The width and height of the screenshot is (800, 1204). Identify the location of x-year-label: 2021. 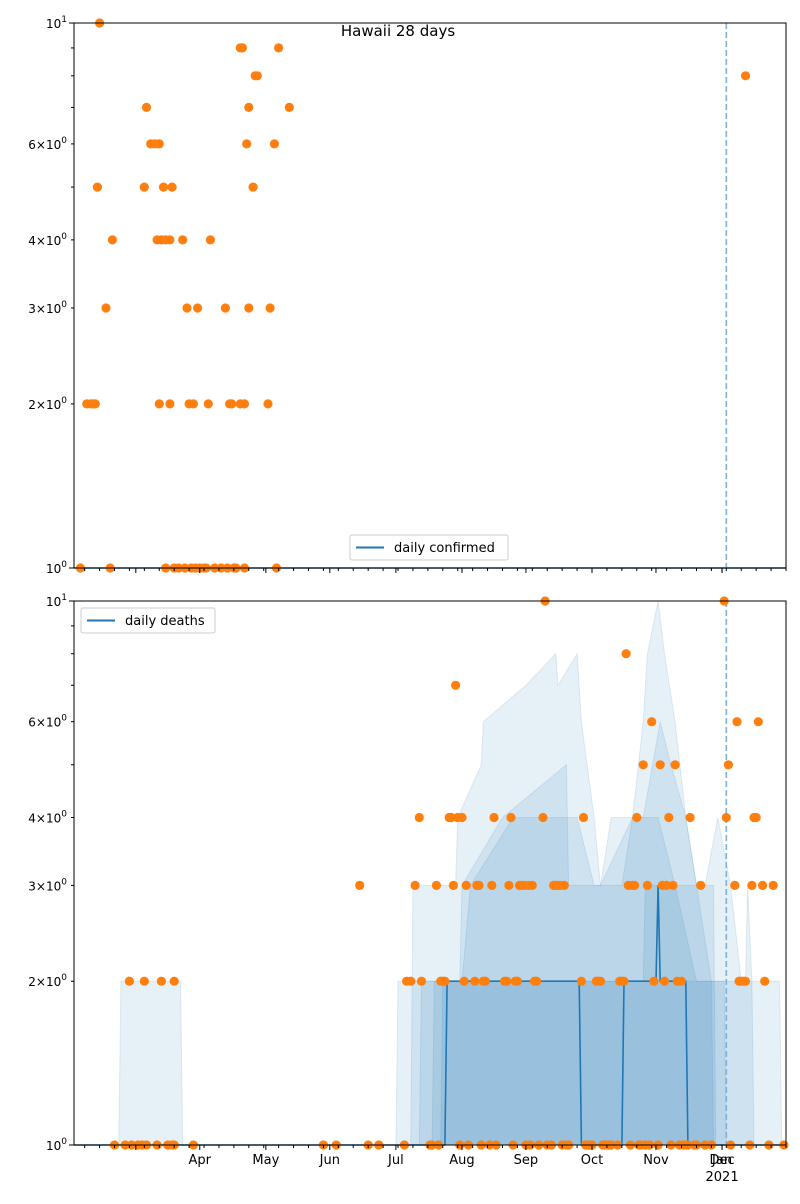
(722, 1177).